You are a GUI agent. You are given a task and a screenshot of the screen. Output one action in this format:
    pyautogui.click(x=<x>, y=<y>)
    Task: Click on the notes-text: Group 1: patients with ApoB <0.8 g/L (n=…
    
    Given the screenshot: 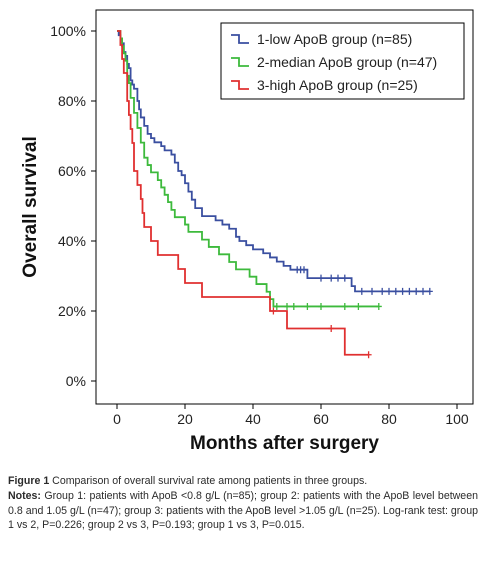 What is the action you would take?
    pyautogui.click(x=243, y=511)
    